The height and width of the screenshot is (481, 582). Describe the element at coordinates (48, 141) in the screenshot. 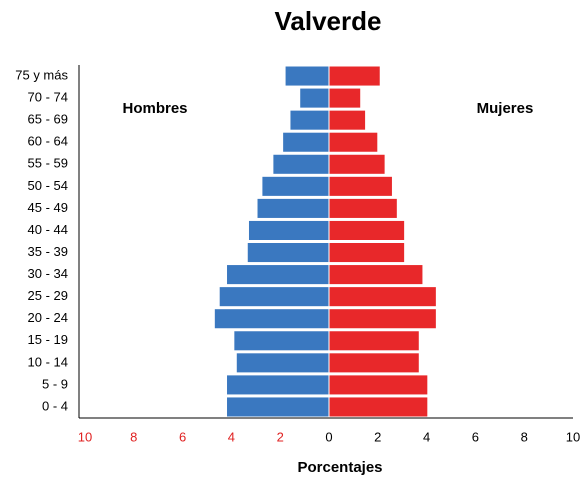

I see `y-tick-label: 60 - 64` at that location.